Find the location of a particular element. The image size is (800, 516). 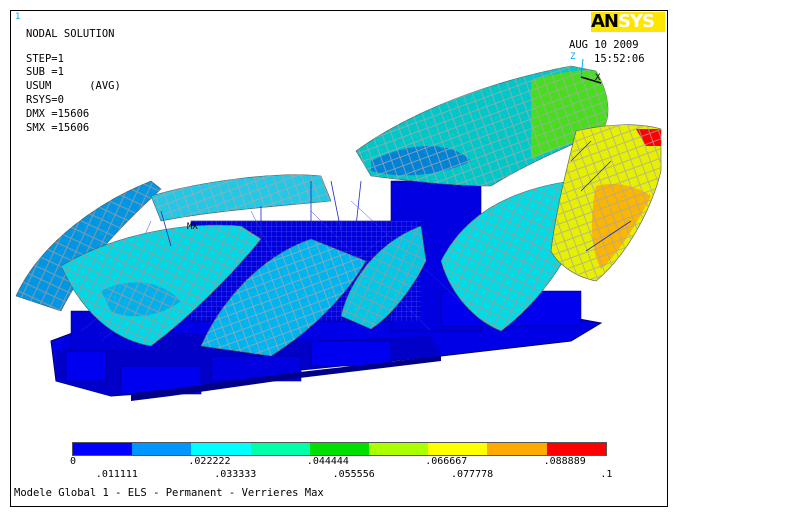

solution-title: NODAL SOLUTION is located at coordinates (70, 34).